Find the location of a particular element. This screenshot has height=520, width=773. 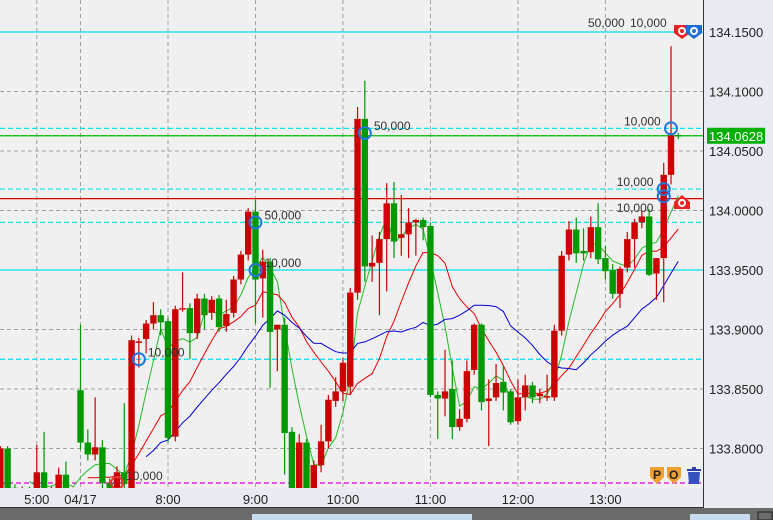

time-tick-label: 12:00 is located at coordinates (518, 499).